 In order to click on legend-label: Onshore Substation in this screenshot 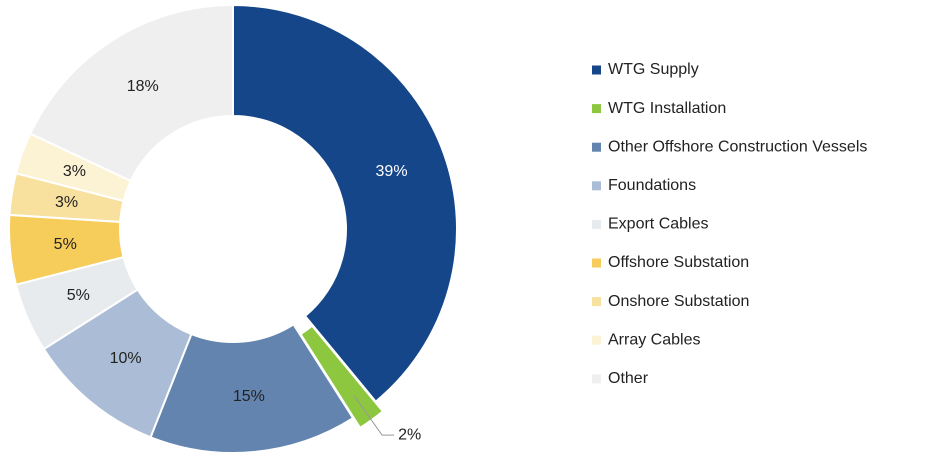, I will do `click(678, 301)`.